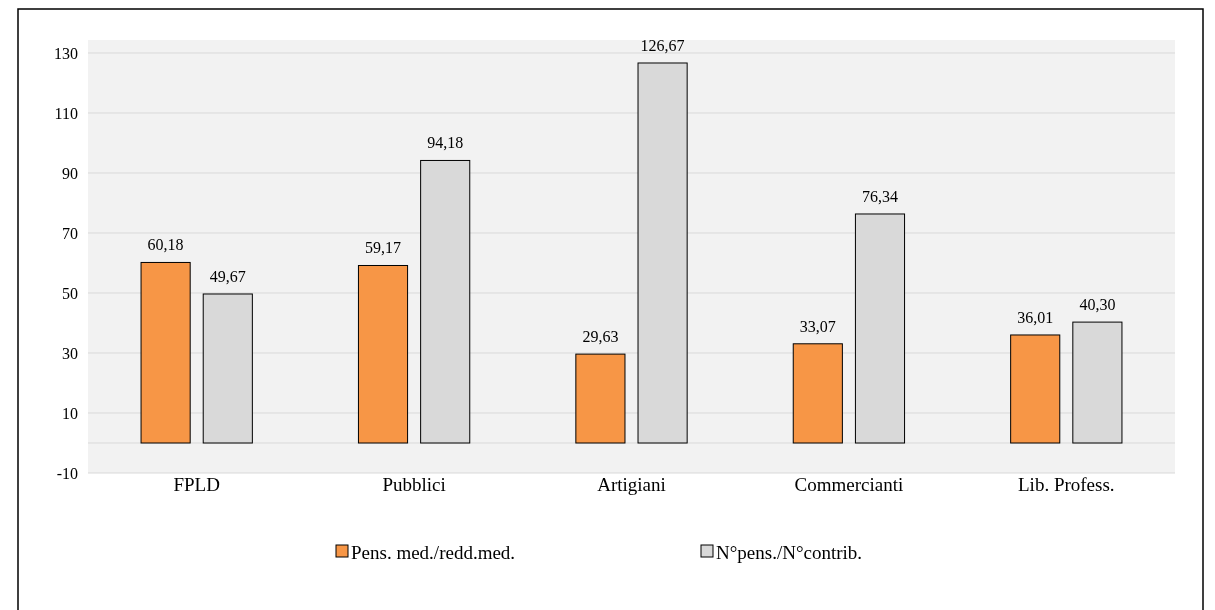  What do you see at coordinates (70, 293) in the screenshot?
I see `y-tick-label: 50` at bounding box center [70, 293].